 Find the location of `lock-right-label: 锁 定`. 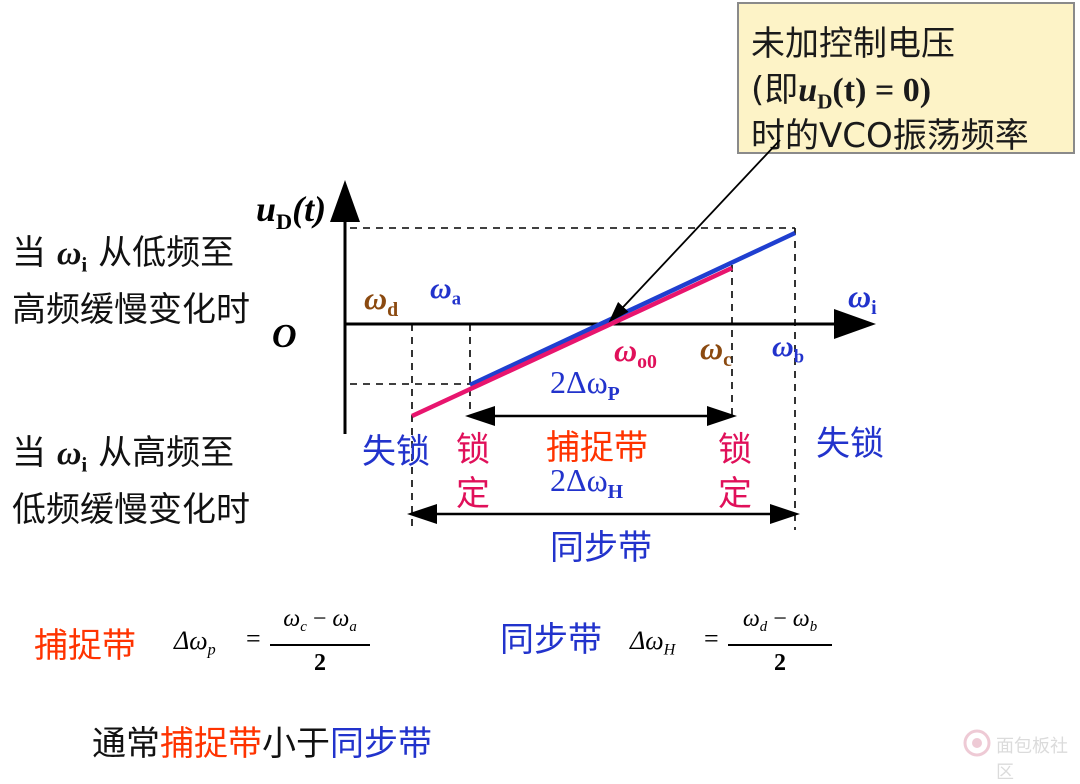

lock-right-label: 锁 定 is located at coordinates (735, 472).